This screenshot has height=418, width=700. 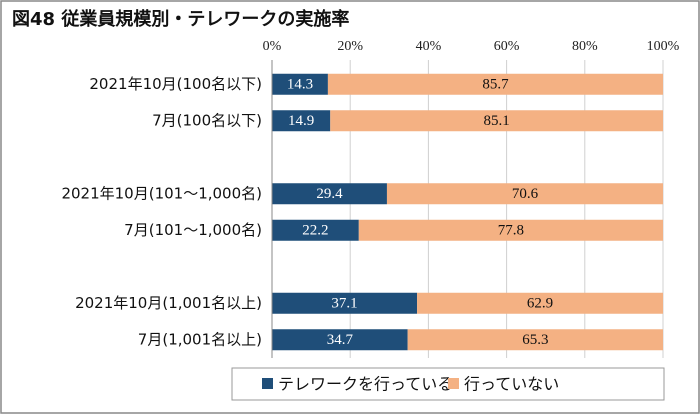 I want to click on value-label: 14.9, so click(x=301, y=121).